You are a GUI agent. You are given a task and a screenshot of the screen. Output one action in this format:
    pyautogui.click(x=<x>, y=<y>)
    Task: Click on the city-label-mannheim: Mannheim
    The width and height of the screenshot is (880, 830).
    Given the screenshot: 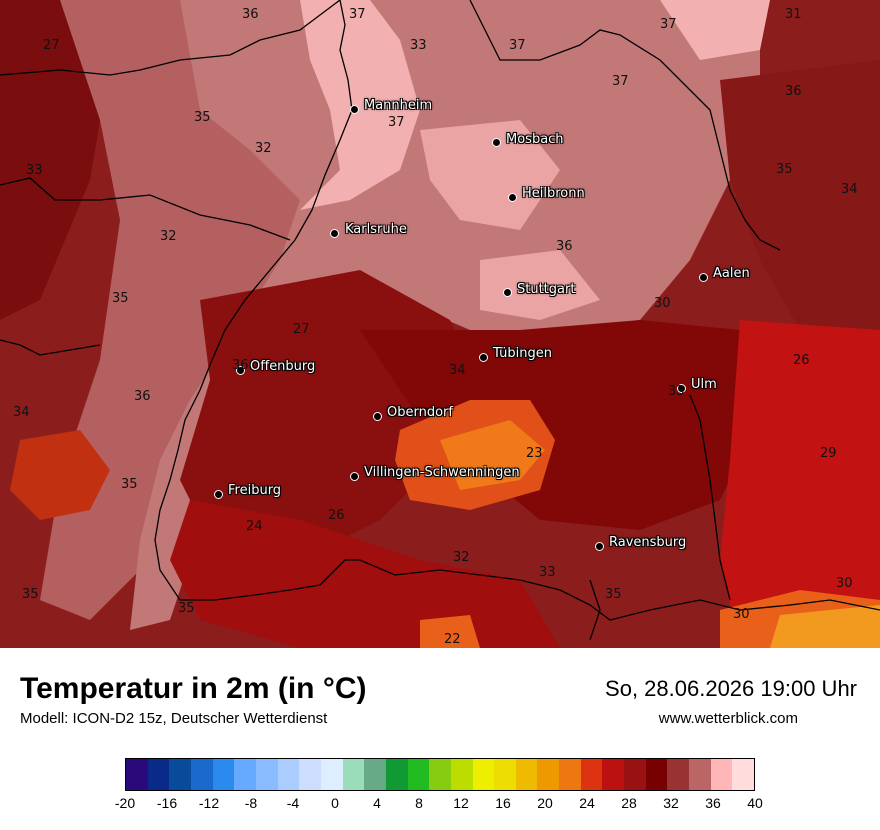 What is the action you would take?
    pyautogui.click(x=398, y=105)
    